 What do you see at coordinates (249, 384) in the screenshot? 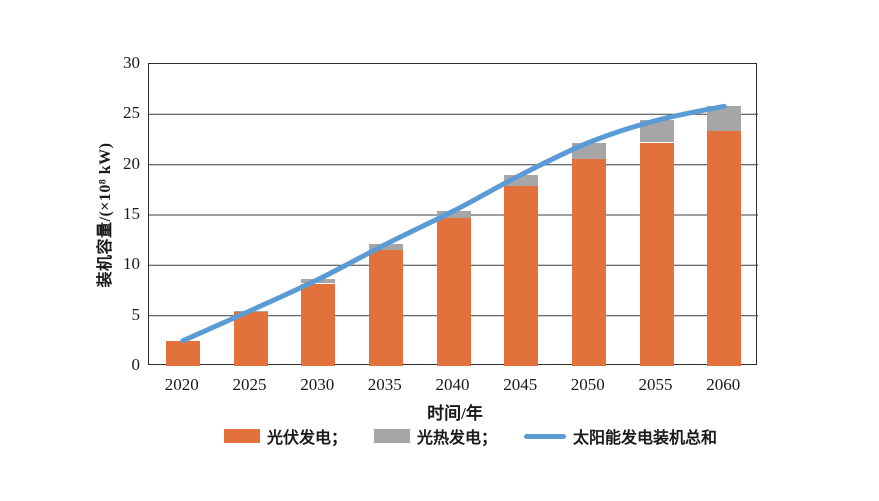
I see `x-tick-label: 2025` at bounding box center [249, 384].